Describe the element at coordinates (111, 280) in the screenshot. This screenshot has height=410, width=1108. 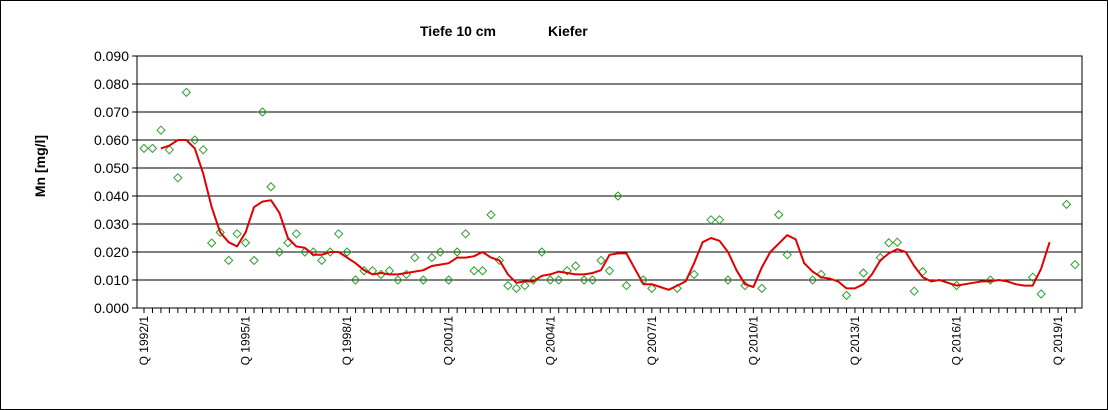
I see `y-tick-label: 0.010` at that location.